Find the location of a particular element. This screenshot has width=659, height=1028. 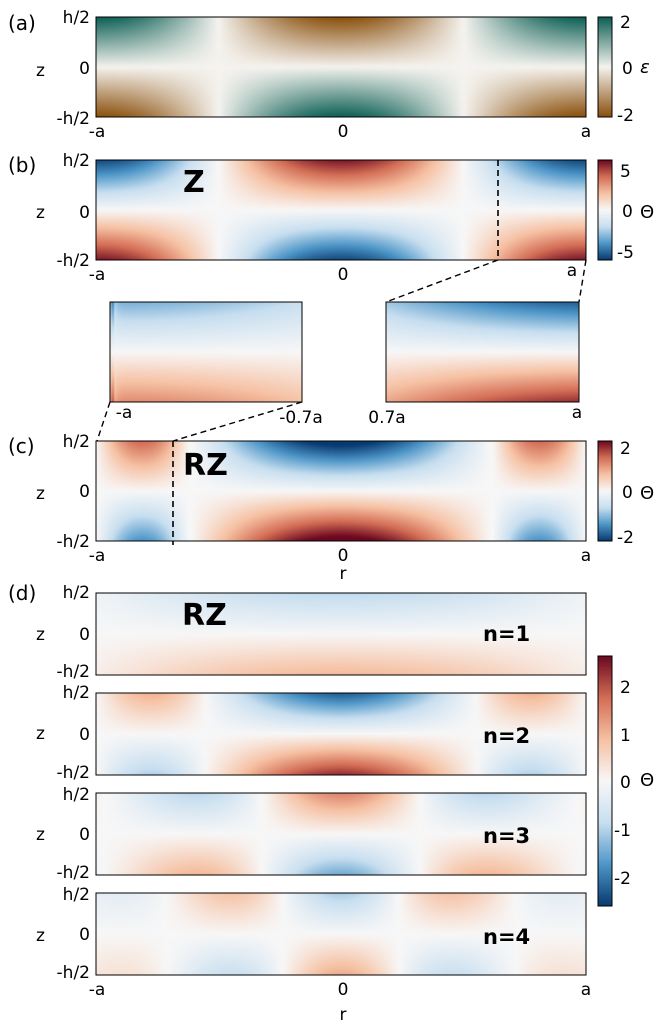

panel-d-cb-tick-1: 1 is located at coordinates (625, 736).